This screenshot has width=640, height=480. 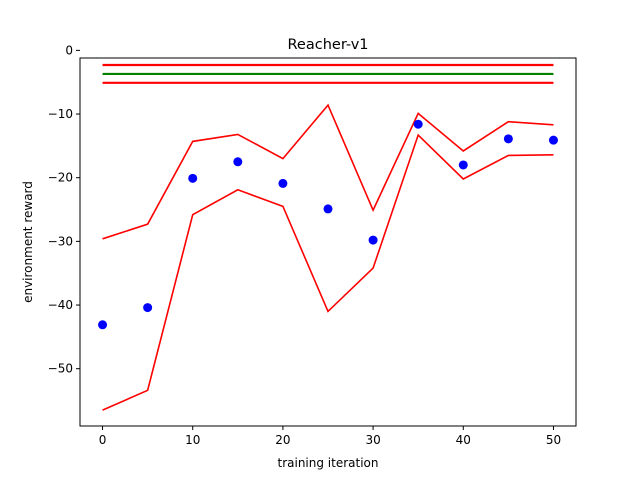 I want to click on y-axis-label: environment reward, so click(x=28, y=242).